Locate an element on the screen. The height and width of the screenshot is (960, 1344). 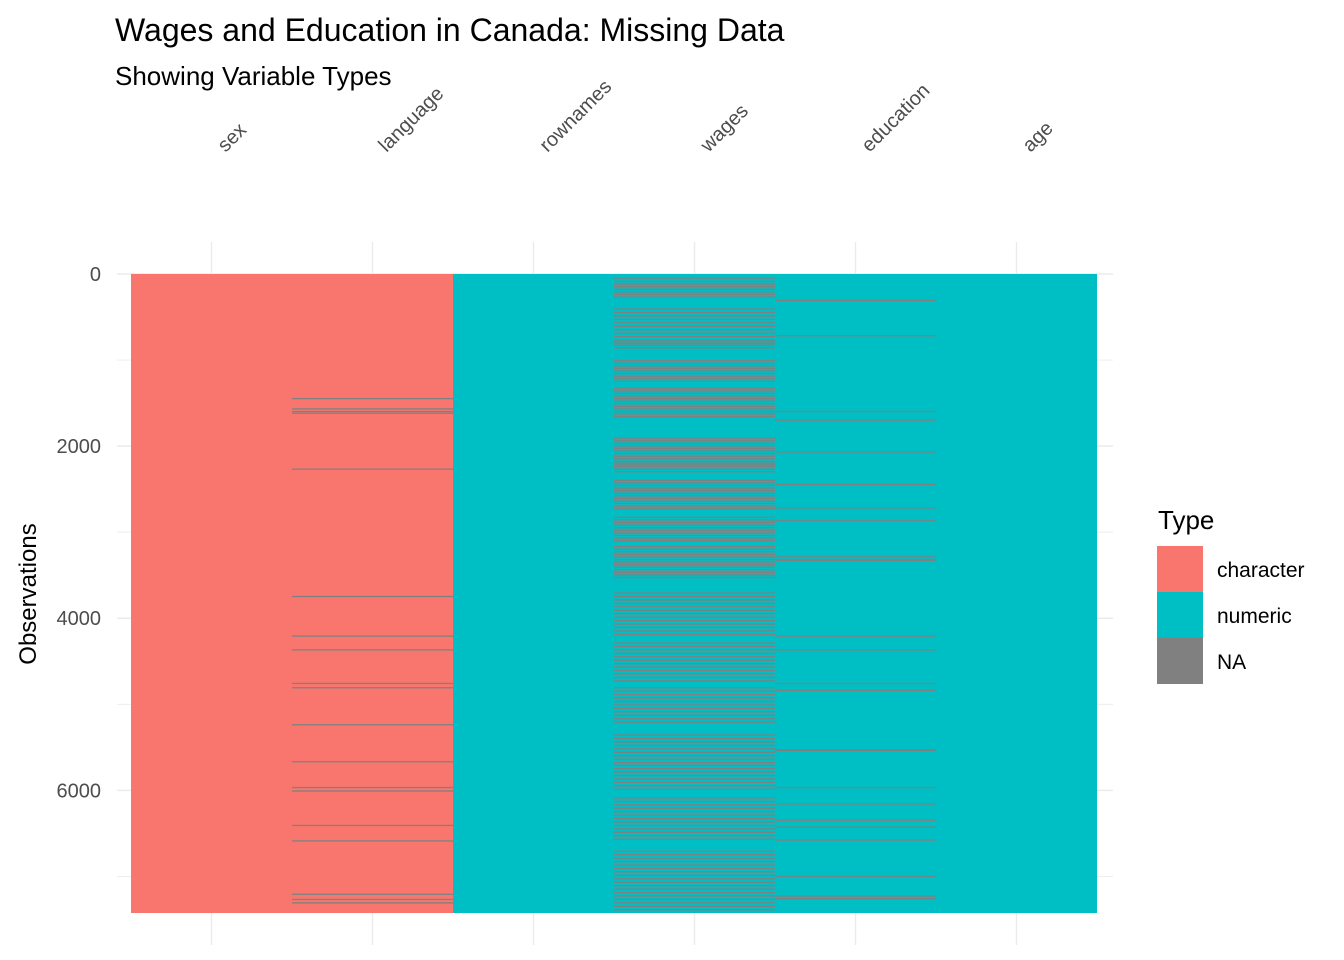
column-sex is located at coordinates (211, 593).